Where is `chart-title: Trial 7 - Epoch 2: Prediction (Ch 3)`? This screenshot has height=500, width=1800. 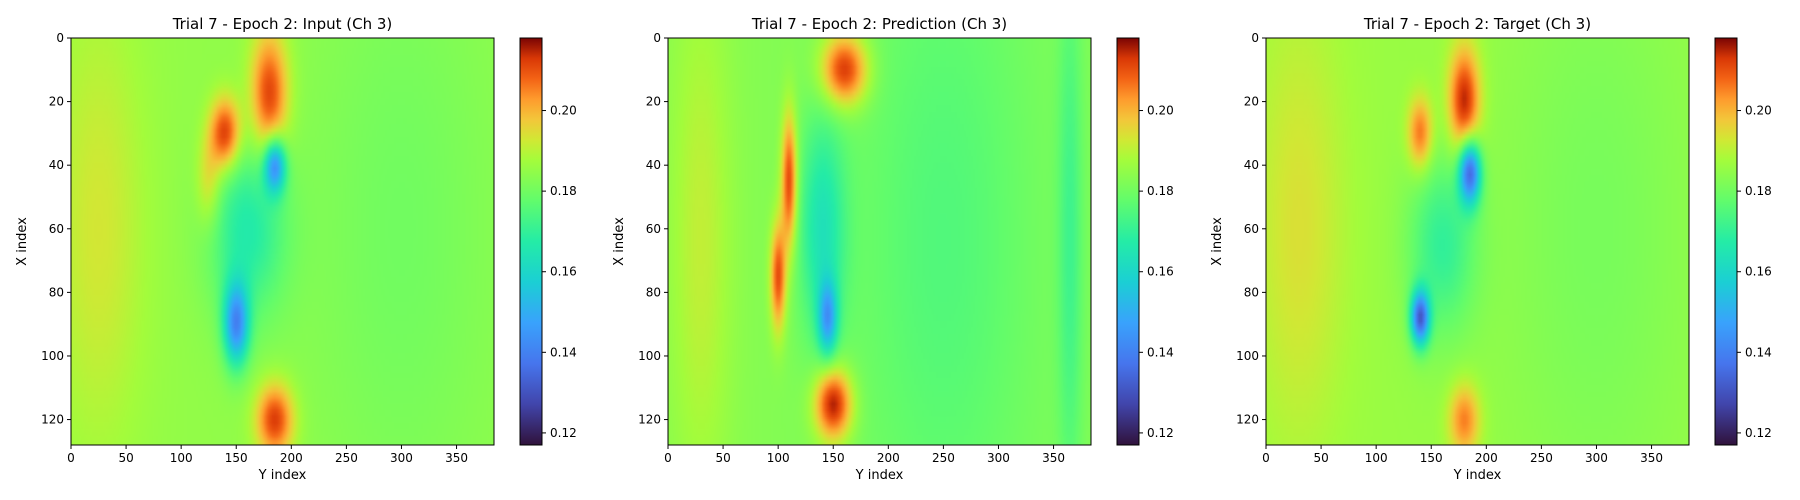 chart-title: Trial 7 - Epoch 2: Prediction (Ch 3) is located at coordinates (879, 24).